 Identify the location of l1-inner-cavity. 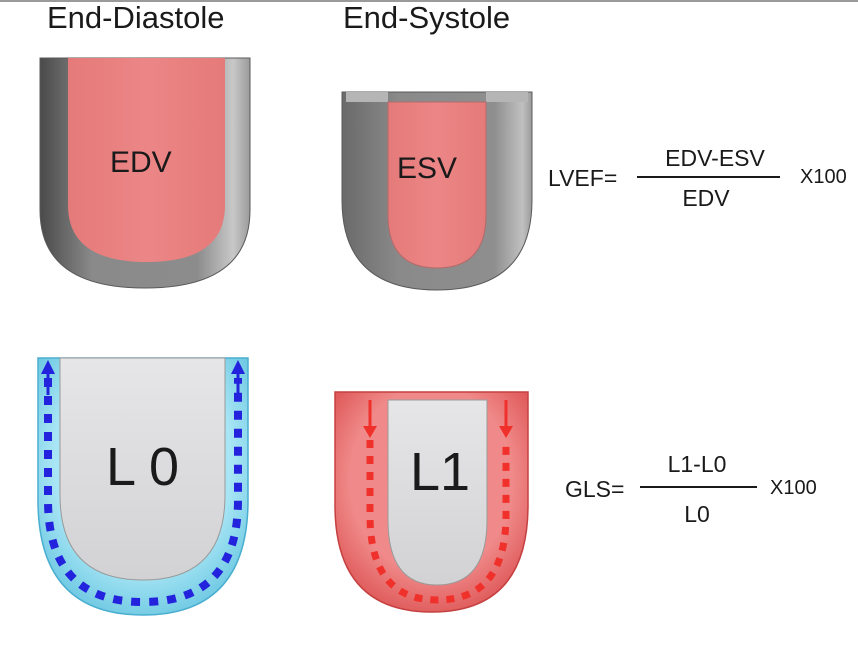
(437, 492).